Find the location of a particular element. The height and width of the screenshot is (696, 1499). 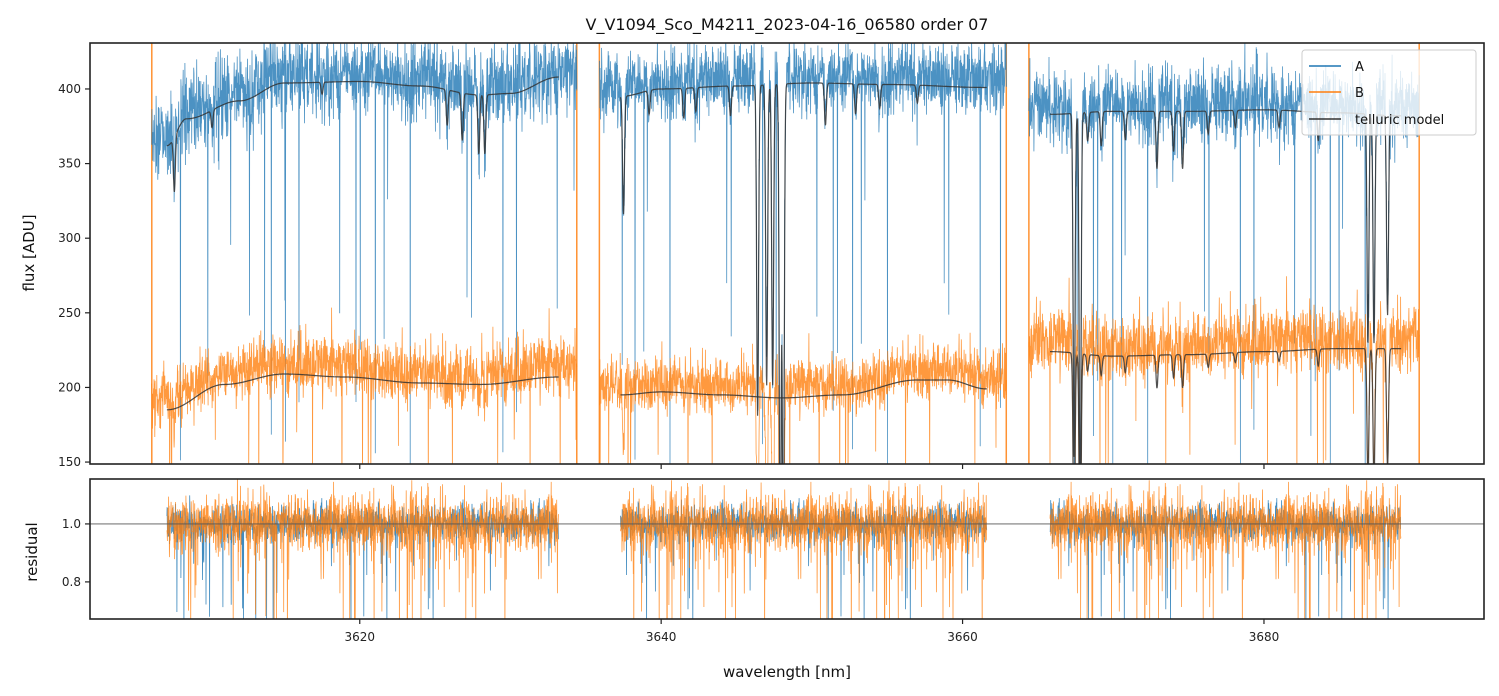

legend-label-a: A is located at coordinates (1359, 67).